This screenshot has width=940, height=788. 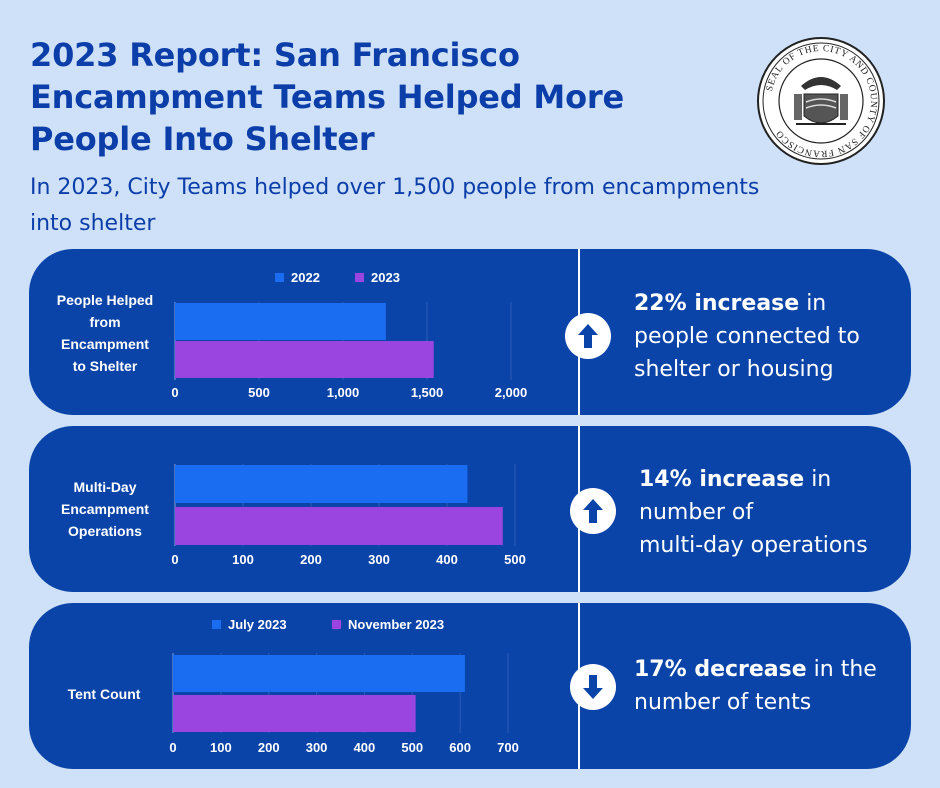 What do you see at coordinates (305, 277) in the screenshot?
I see `legend-label: 2022` at bounding box center [305, 277].